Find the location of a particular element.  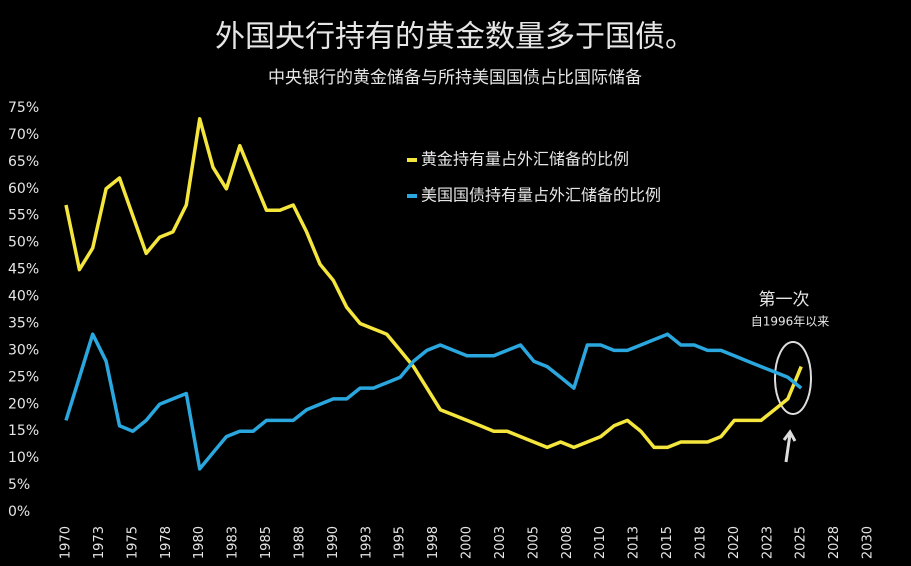

y-tick-label: 10% is located at coordinates (23, 458).